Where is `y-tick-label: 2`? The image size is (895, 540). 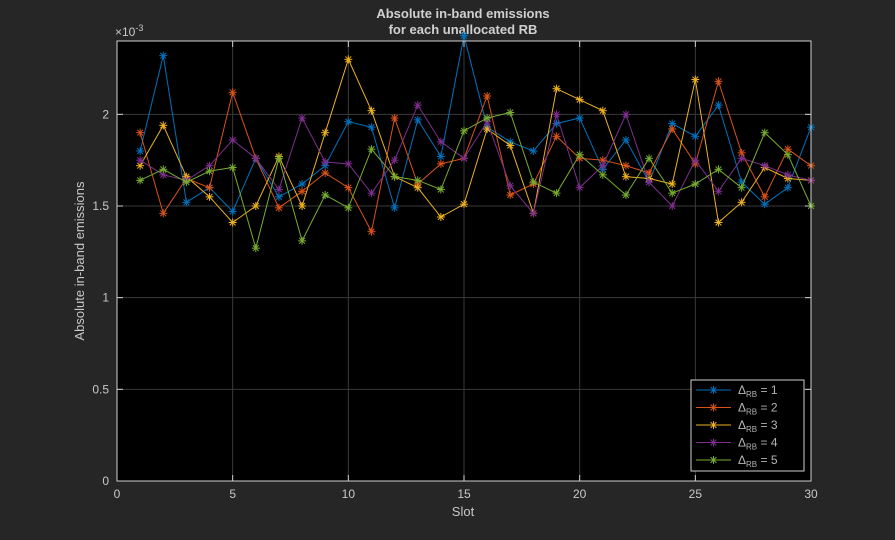
y-tick-label: 2 is located at coordinates (105, 114).